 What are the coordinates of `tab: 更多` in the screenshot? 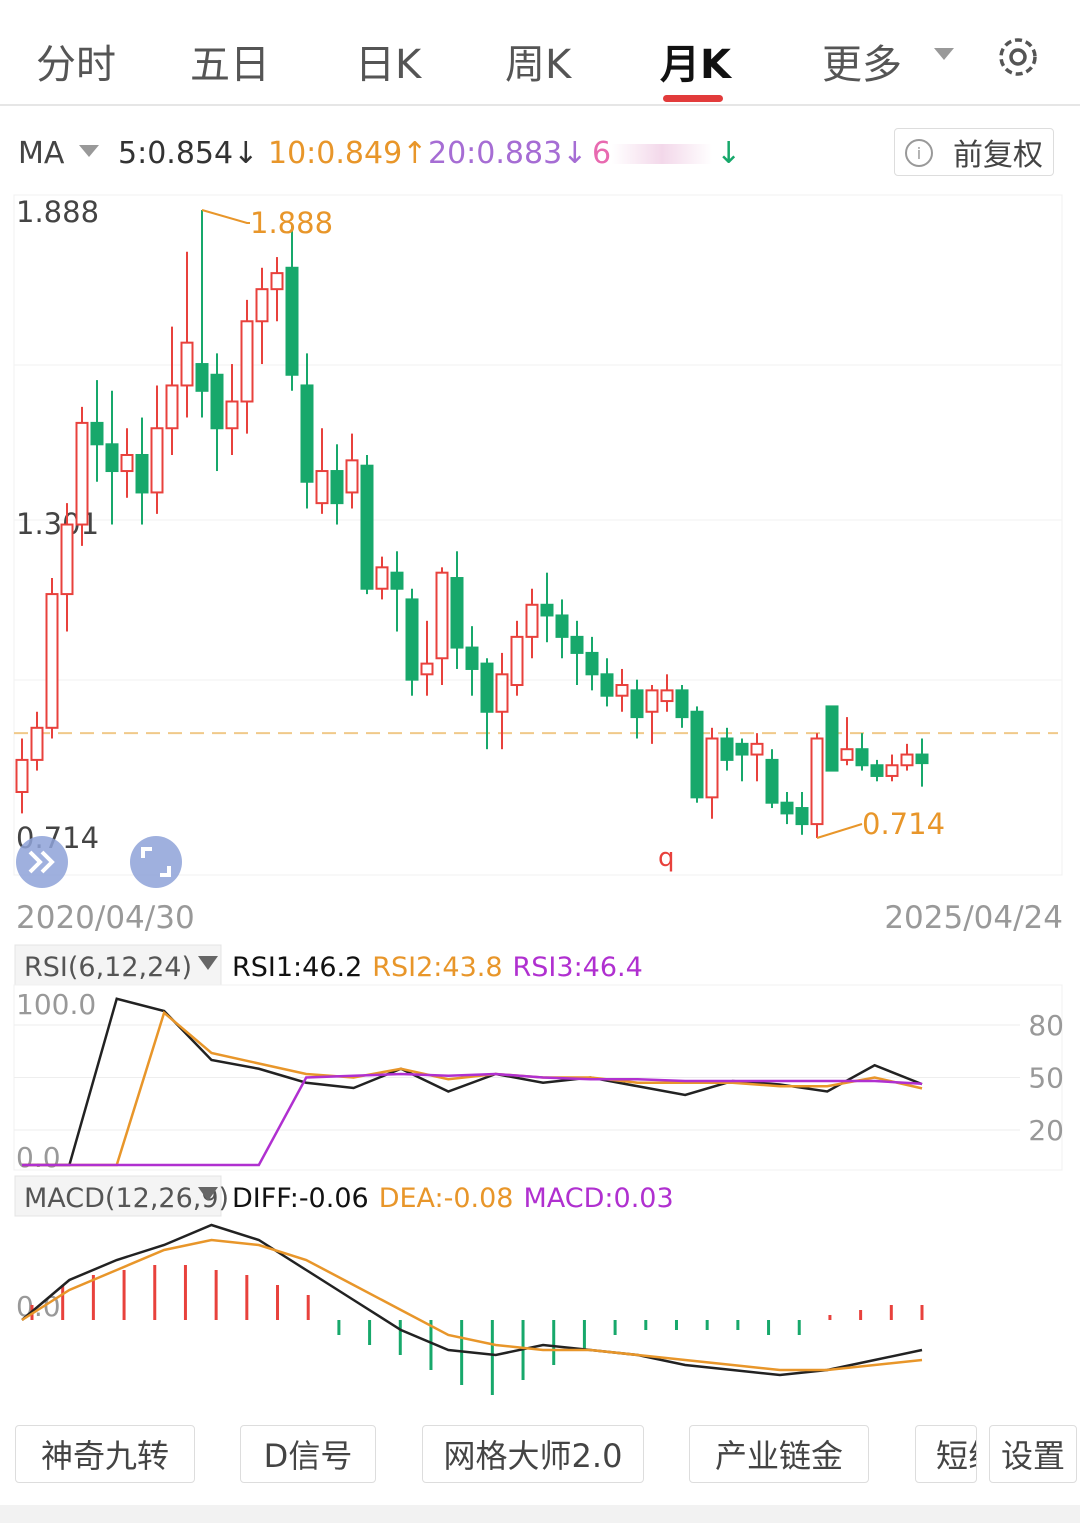 It's located at (862, 65).